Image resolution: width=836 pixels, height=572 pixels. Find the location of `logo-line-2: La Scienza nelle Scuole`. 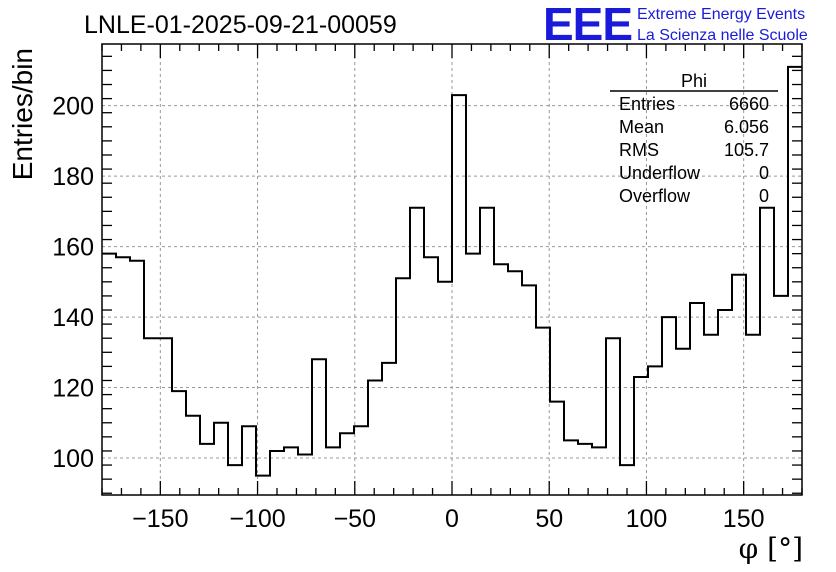

logo-line-2: La Scienza nelle Scuole is located at coordinates (722, 35).